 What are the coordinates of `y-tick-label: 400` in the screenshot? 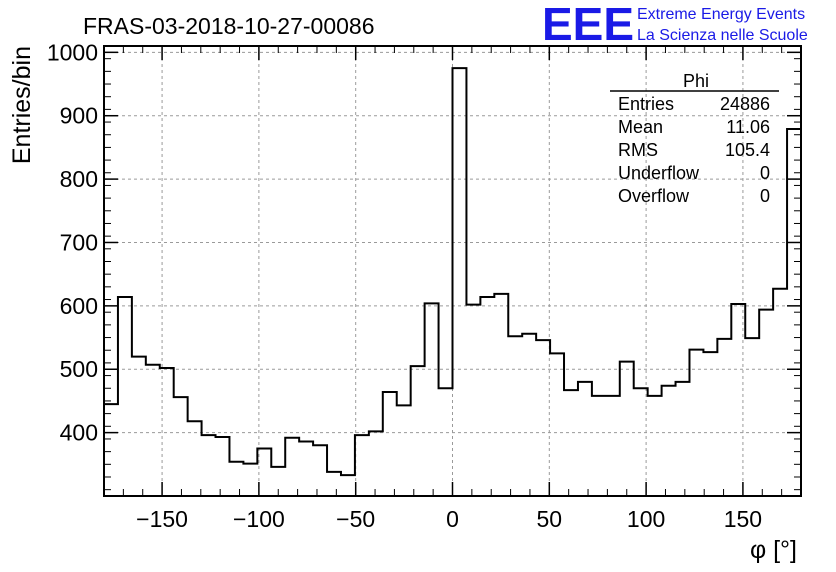 It's located at (79, 433).